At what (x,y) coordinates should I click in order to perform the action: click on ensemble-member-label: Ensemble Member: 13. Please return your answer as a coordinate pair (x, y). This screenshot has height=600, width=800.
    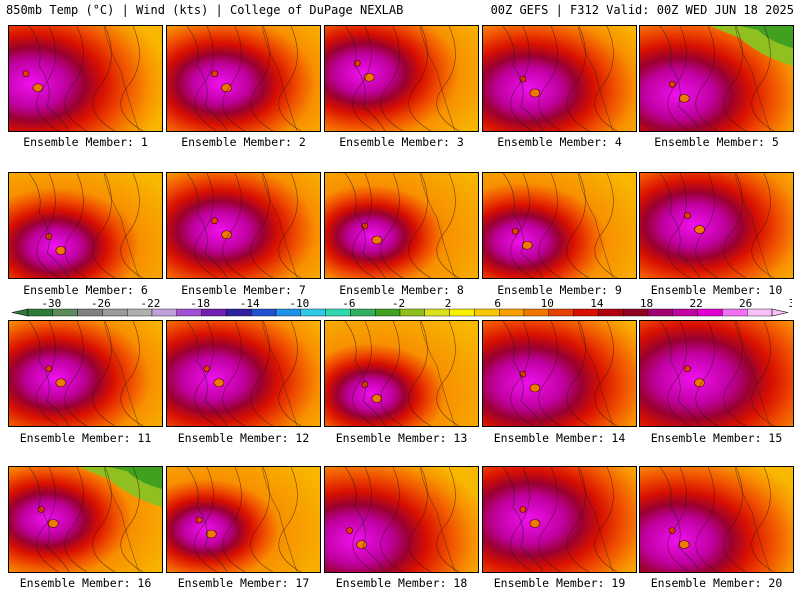
    Looking at the image, I should click on (401, 438).